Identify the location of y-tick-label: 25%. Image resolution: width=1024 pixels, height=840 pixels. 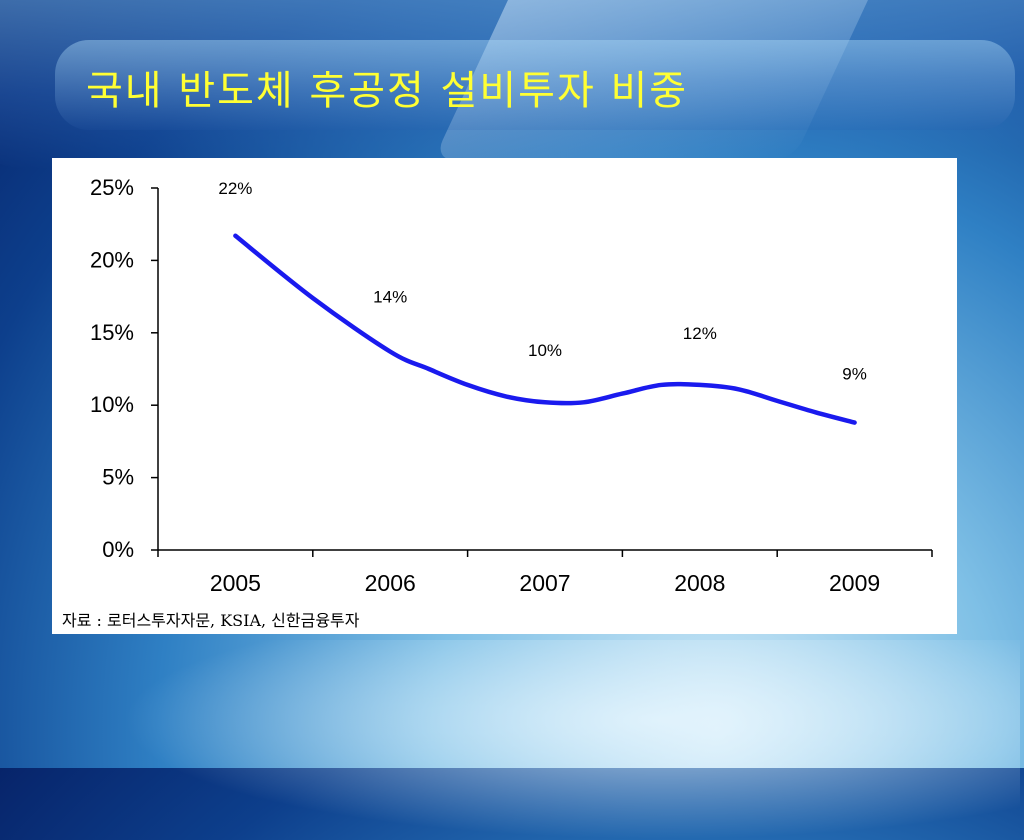
(112, 187).